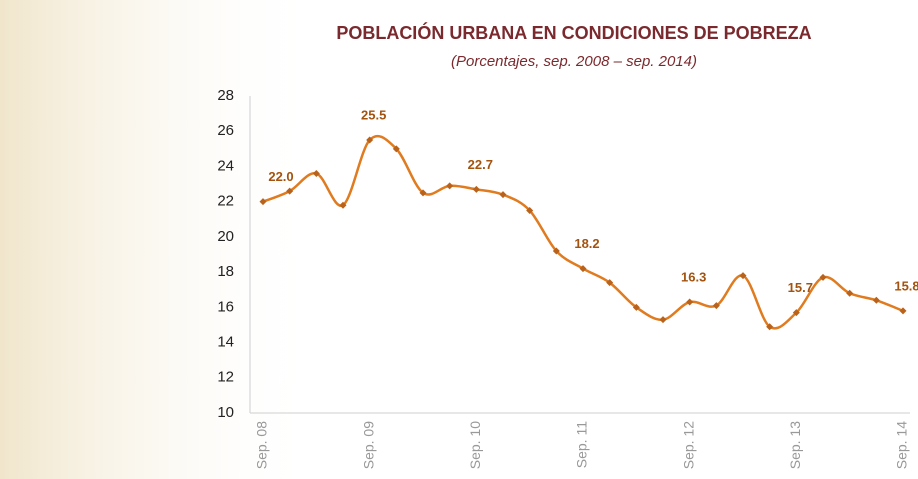 The height and width of the screenshot is (479, 918). Describe the element at coordinates (582, 444) in the screenshot. I see `x-tick-label: Sep. 11` at that location.